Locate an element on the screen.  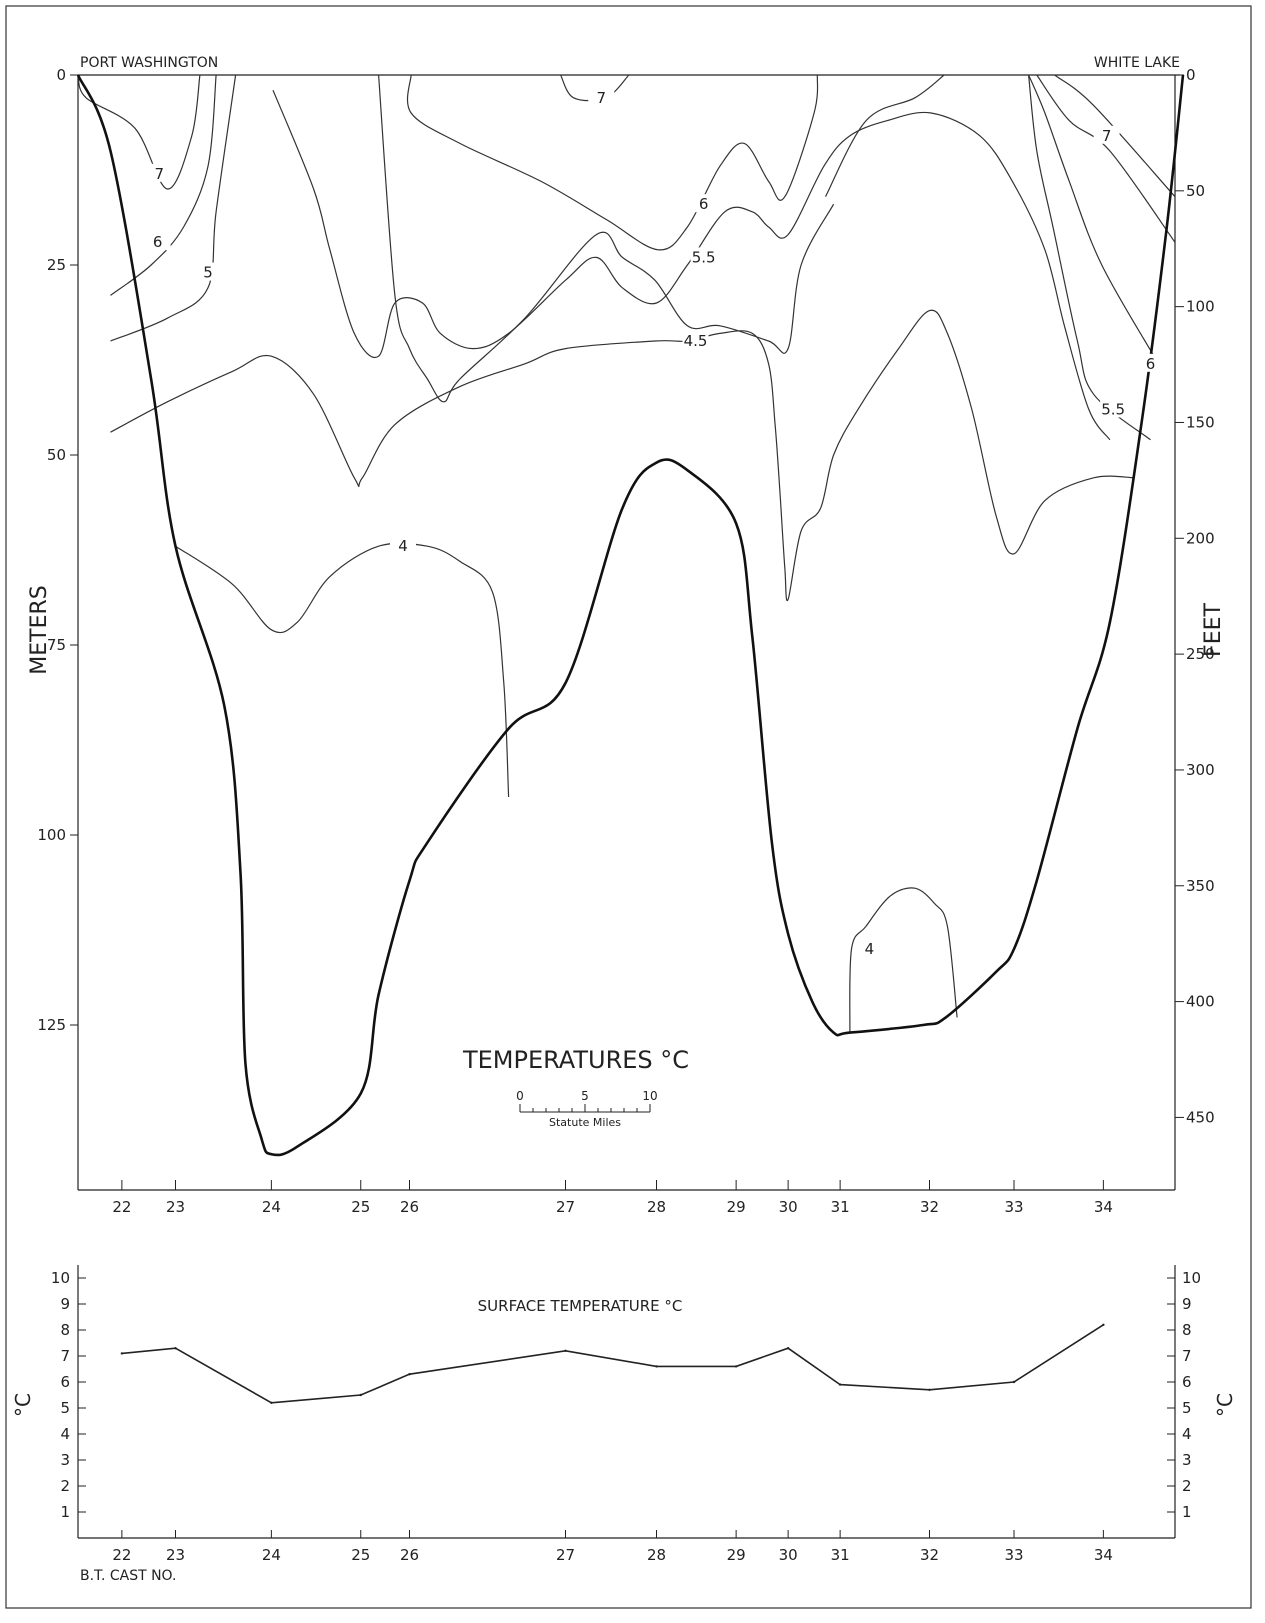
scale-bar-tick-label: 5 is located at coordinates (585, 1096).